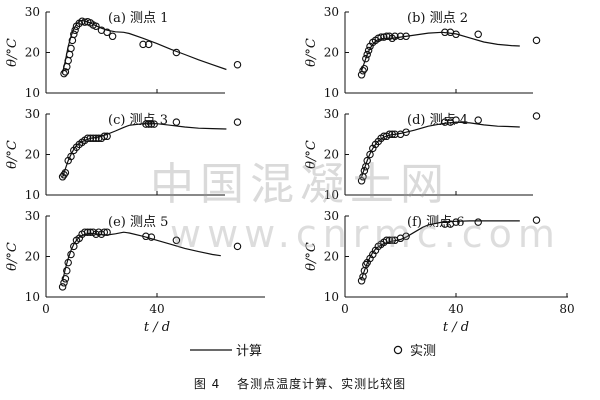  I want to click on legend-calc-label: 计算, so click(249, 351).